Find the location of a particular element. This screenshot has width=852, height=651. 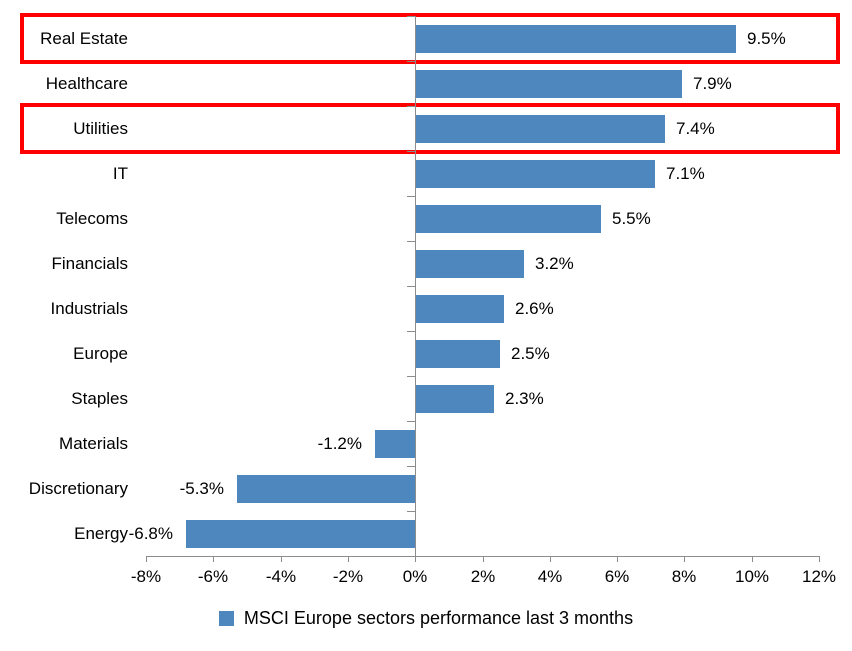

x-axis-tick-label: 4% is located at coordinates (550, 576).